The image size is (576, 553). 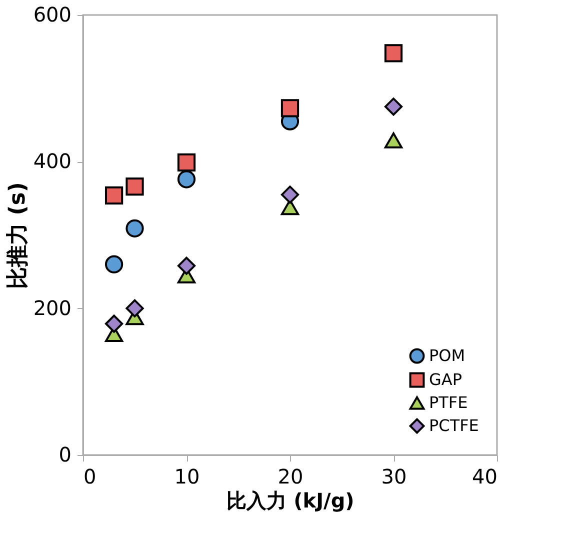 What do you see at coordinates (52, 14) in the screenshot?
I see `y-tick-label: 600` at bounding box center [52, 14].